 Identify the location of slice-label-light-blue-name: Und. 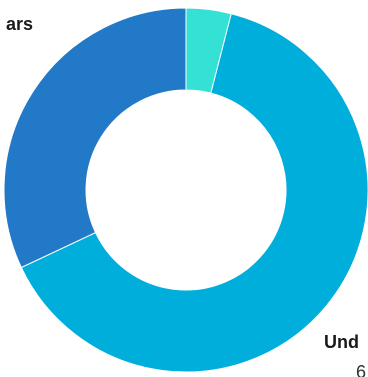
(341, 342).